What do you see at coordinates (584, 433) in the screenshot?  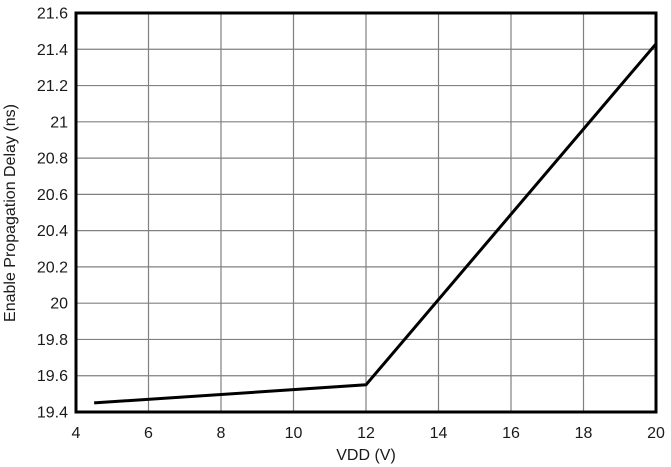 I see `x-tick-label: 18` at bounding box center [584, 433].